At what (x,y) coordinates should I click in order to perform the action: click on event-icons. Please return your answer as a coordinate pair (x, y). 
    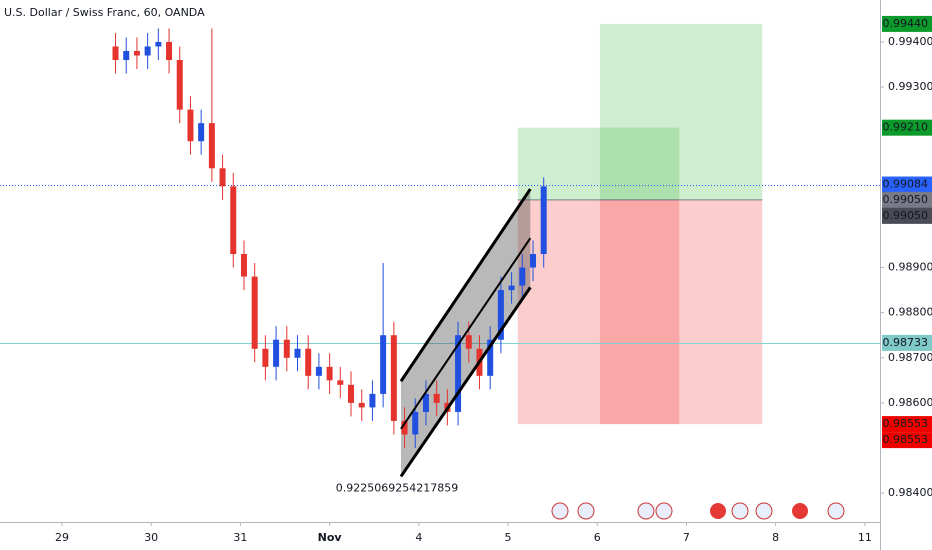
    Looking at the image, I should click on (698, 511).